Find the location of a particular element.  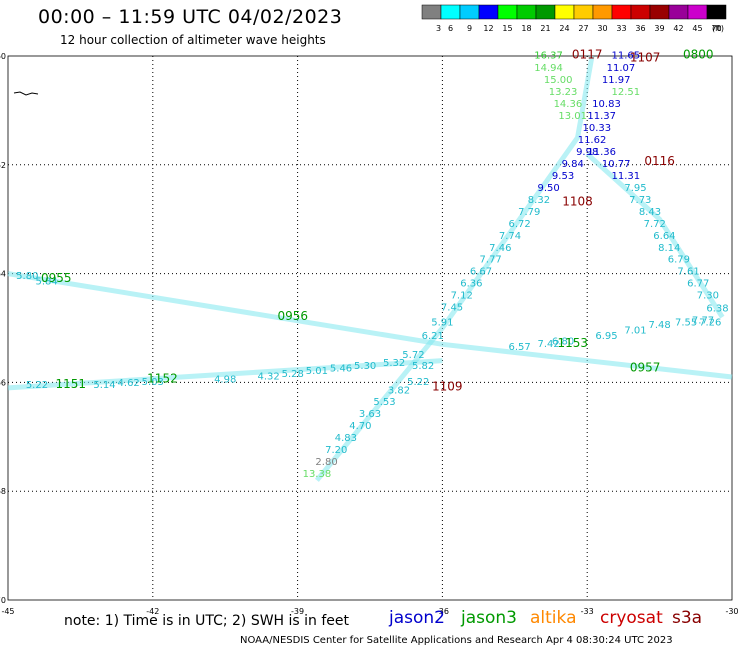

swh-value-label: 11.97 is located at coordinates (616, 80).